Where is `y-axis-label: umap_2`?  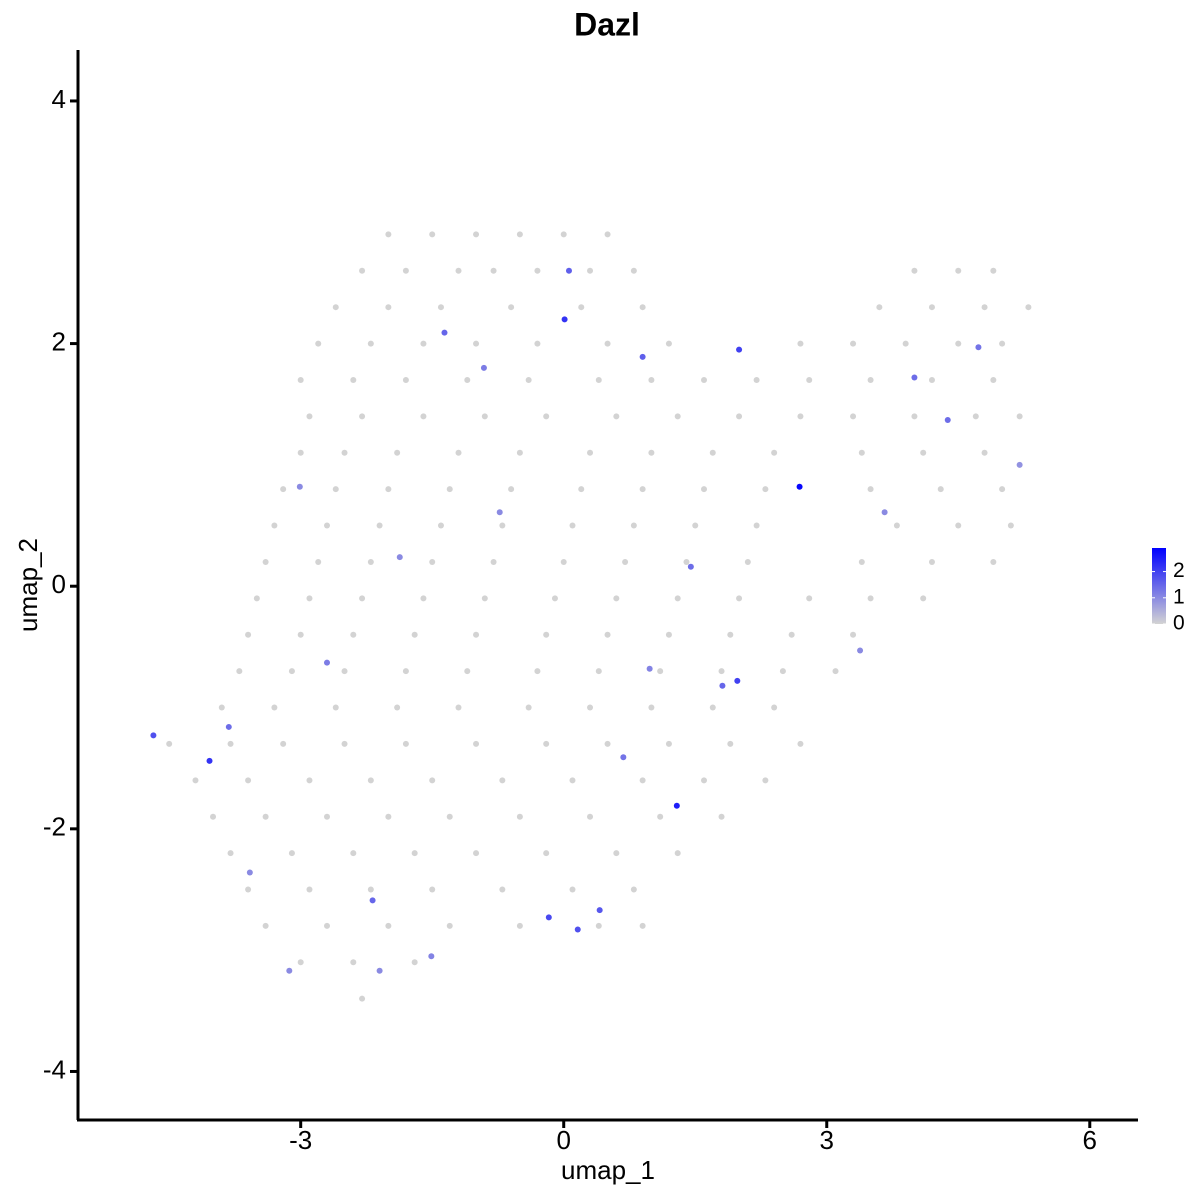
y-axis-label: umap_2 is located at coordinates (28, 585).